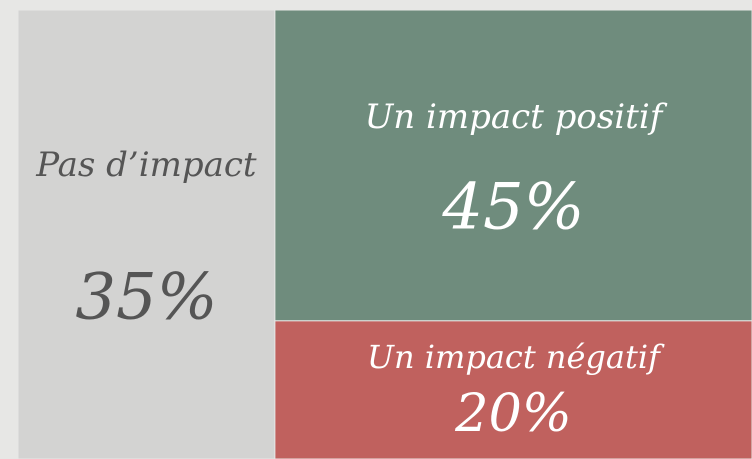 Image resolution: width=752 pixels, height=459 pixels. What do you see at coordinates (516, 117) in the screenshot?
I see `tile-label: Un impact positif` at bounding box center [516, 117].